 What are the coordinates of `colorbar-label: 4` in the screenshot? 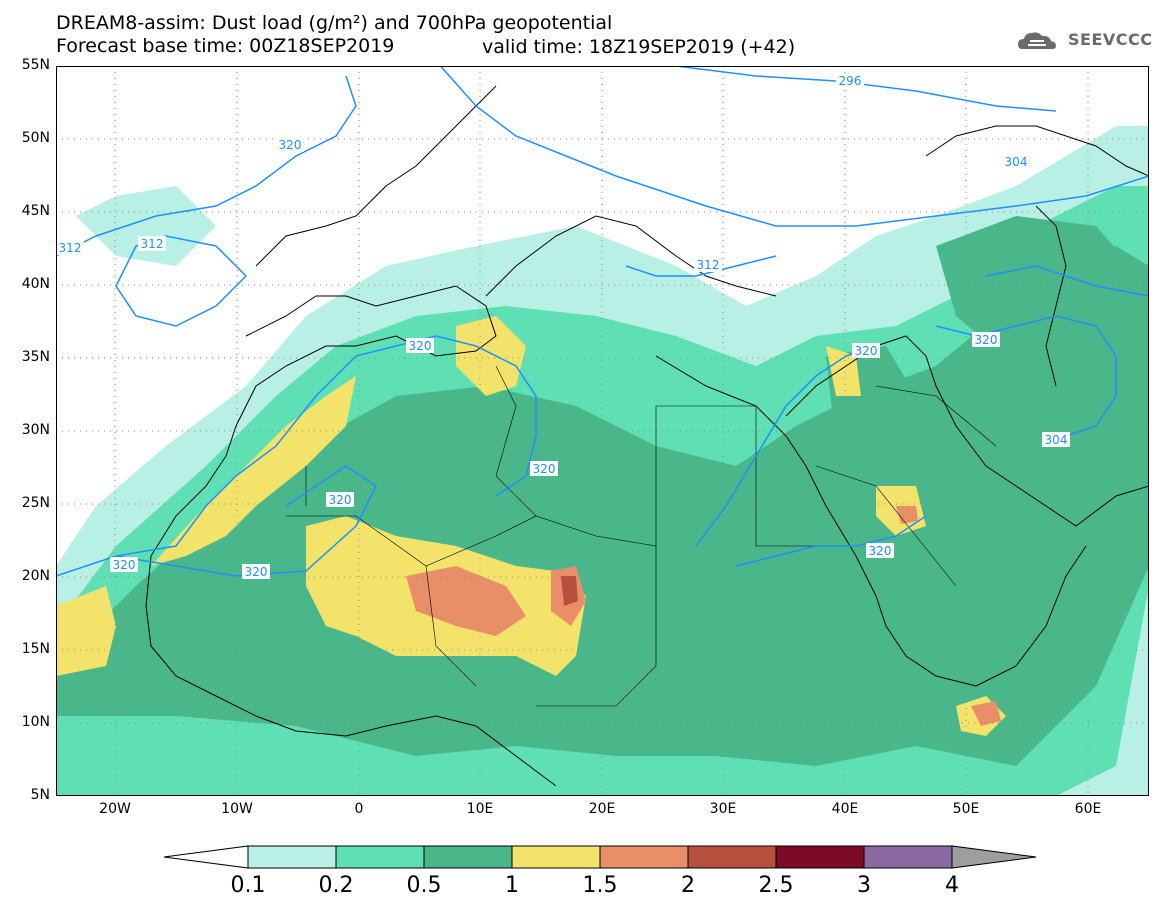 It's located at (952, 885).